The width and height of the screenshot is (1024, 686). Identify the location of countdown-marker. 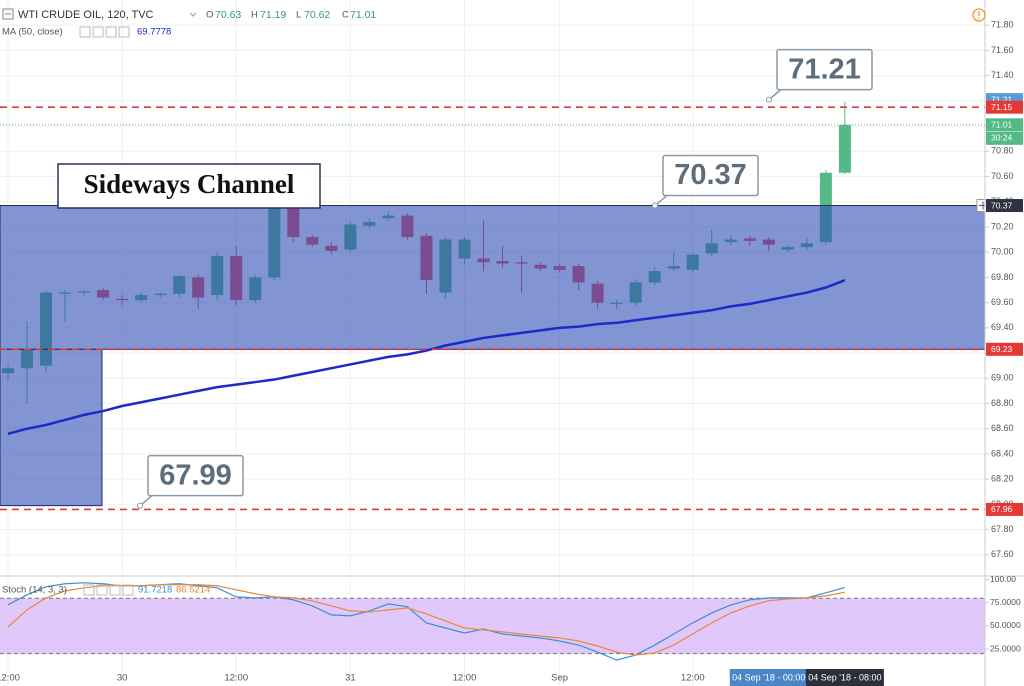
(1004, 138).